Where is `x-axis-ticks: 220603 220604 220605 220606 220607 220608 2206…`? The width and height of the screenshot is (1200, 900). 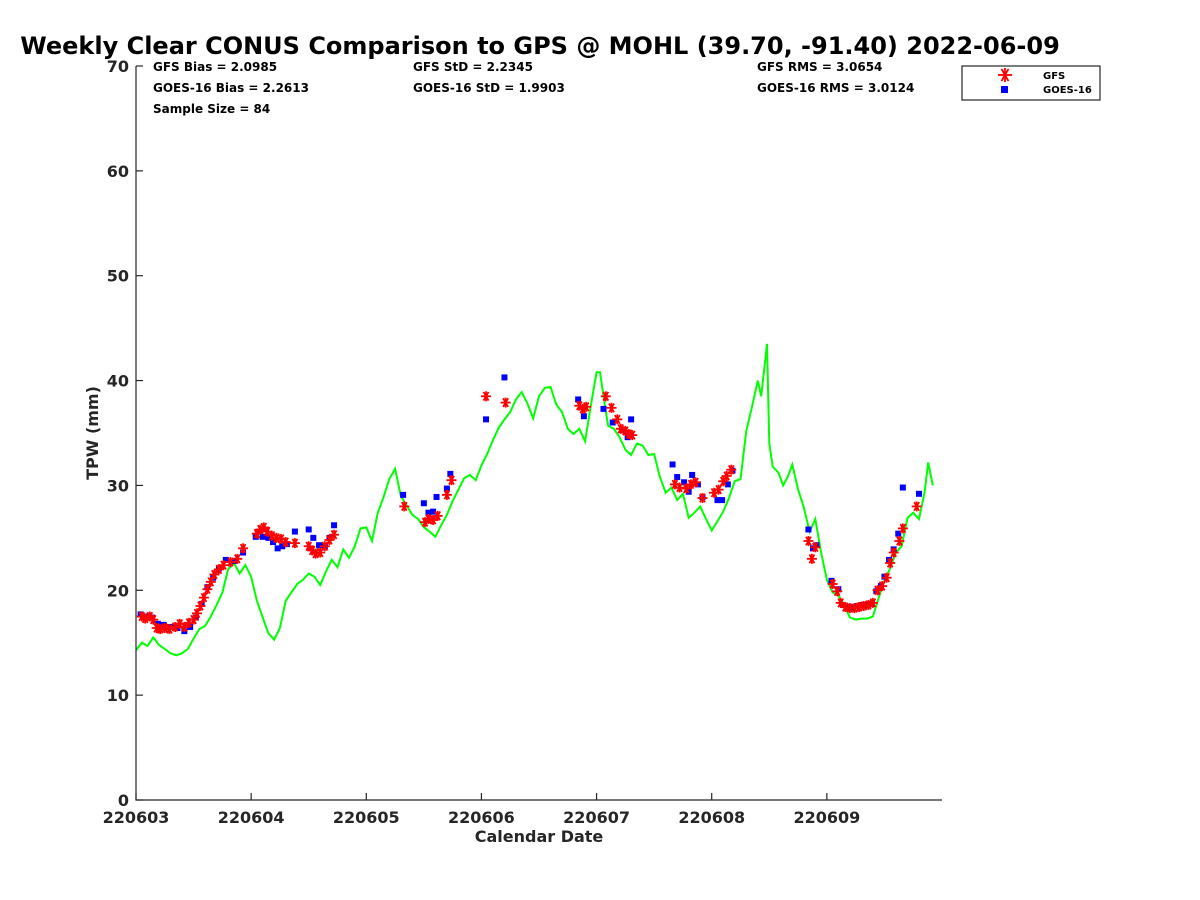
x-axis-ticks: 220603 220604 220605 220606 220607 220608 2206… is located at coordinates (481, 810).